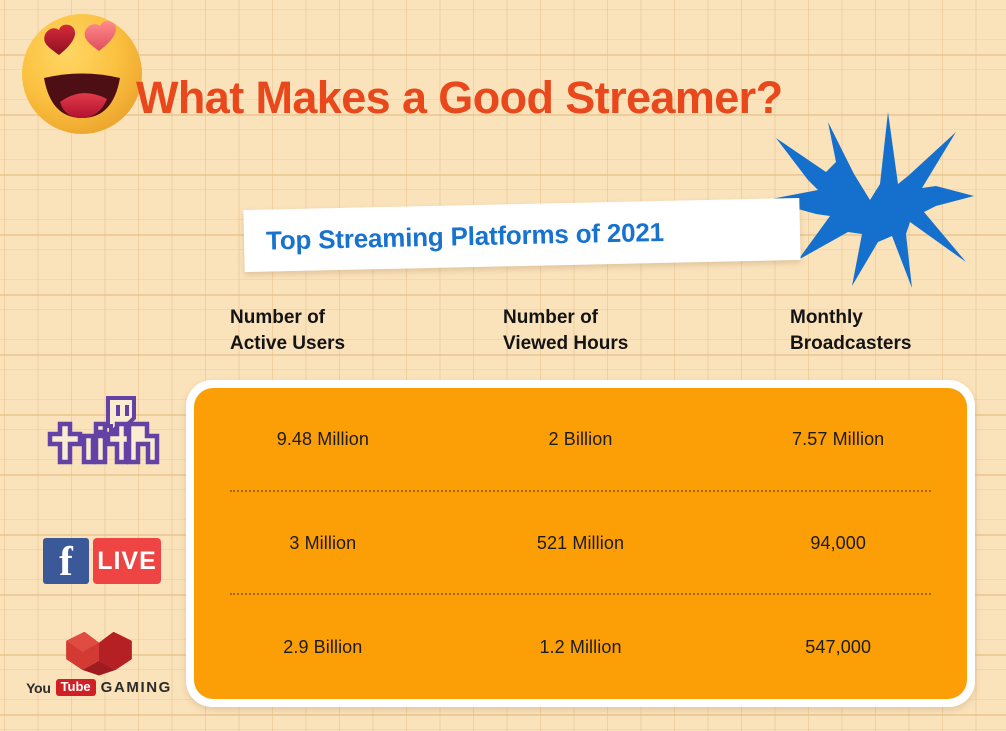  I want to click on live-badge: LIVE, so click(127, 561).